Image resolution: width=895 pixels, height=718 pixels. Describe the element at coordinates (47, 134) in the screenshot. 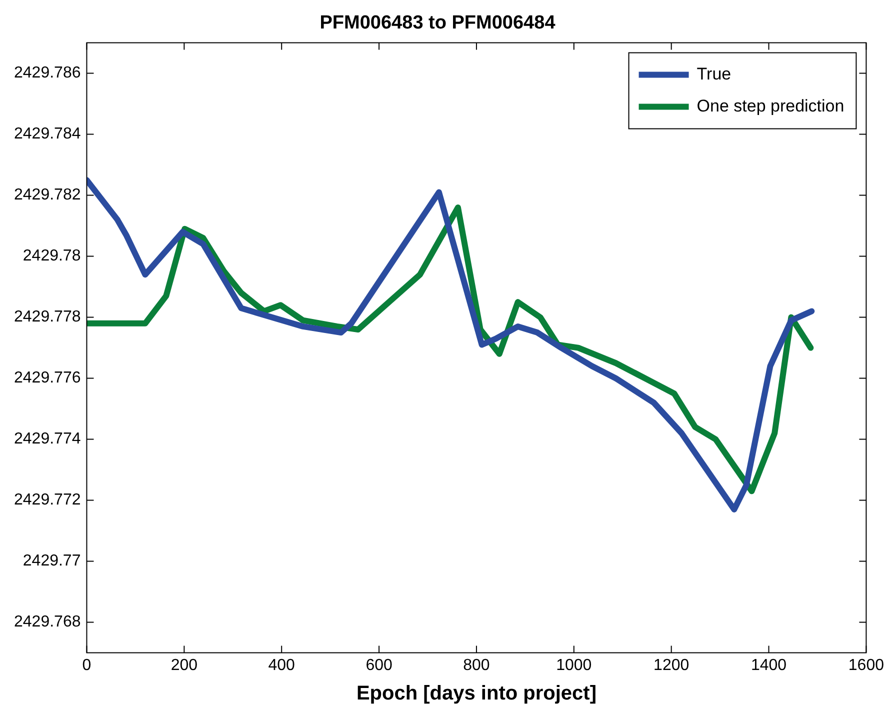

I see `y-tick-label: 2429.784` at that location.